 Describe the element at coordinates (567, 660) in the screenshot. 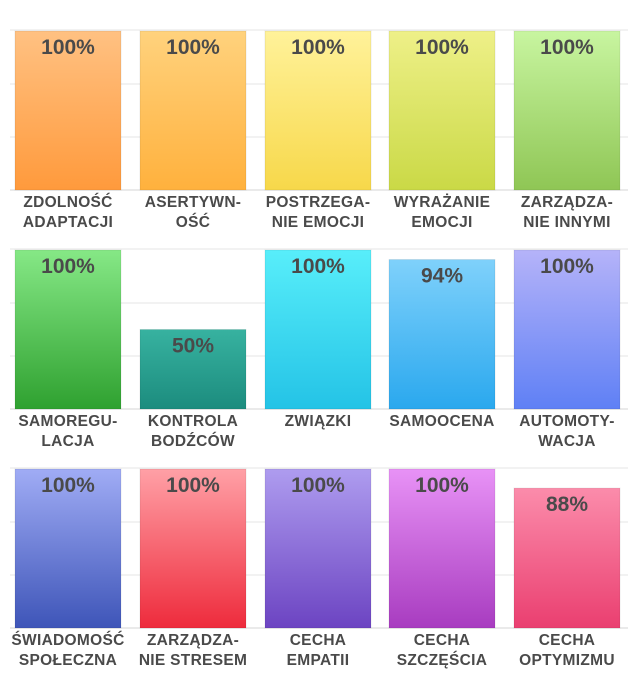

I see `category-label: OPTYMIZMU` at that location.